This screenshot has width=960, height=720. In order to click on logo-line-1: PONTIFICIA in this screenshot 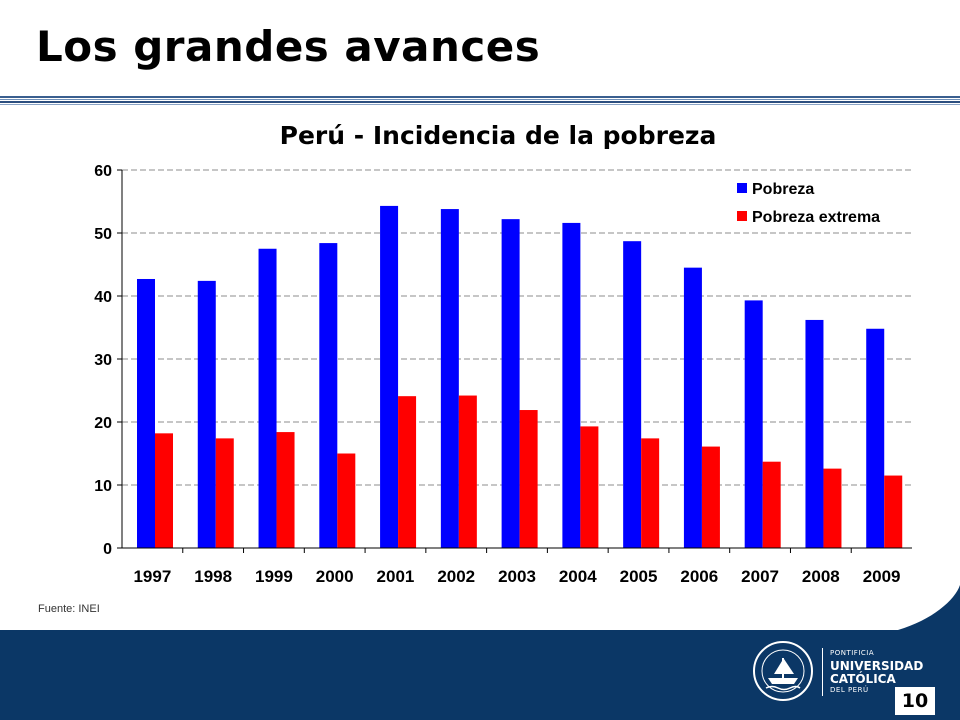, I will do `click(852, 653)`.